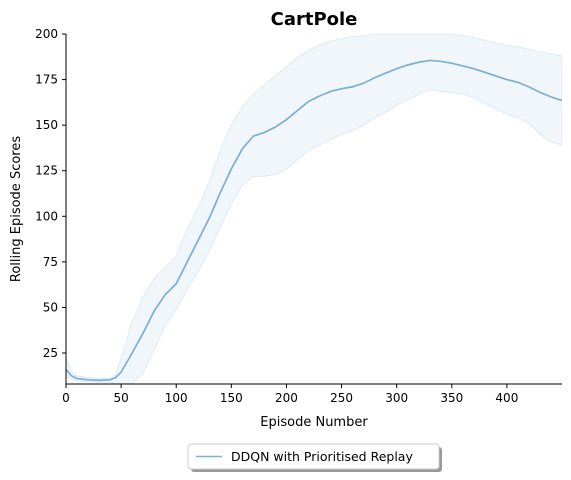 This screenshot has height=480, width=571. I want to click on y-tick-label: 150, so click(46, 125).